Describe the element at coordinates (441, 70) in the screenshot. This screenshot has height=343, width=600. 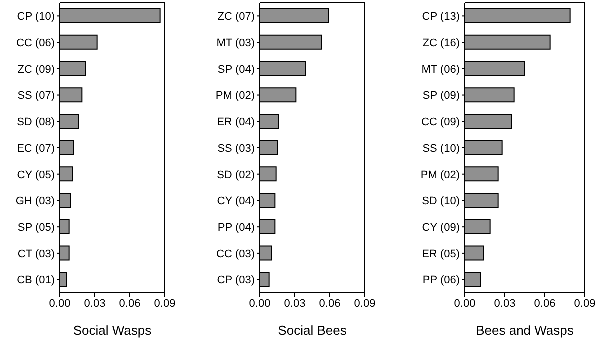
I see `y-tick-label: MT (06)` at that location.